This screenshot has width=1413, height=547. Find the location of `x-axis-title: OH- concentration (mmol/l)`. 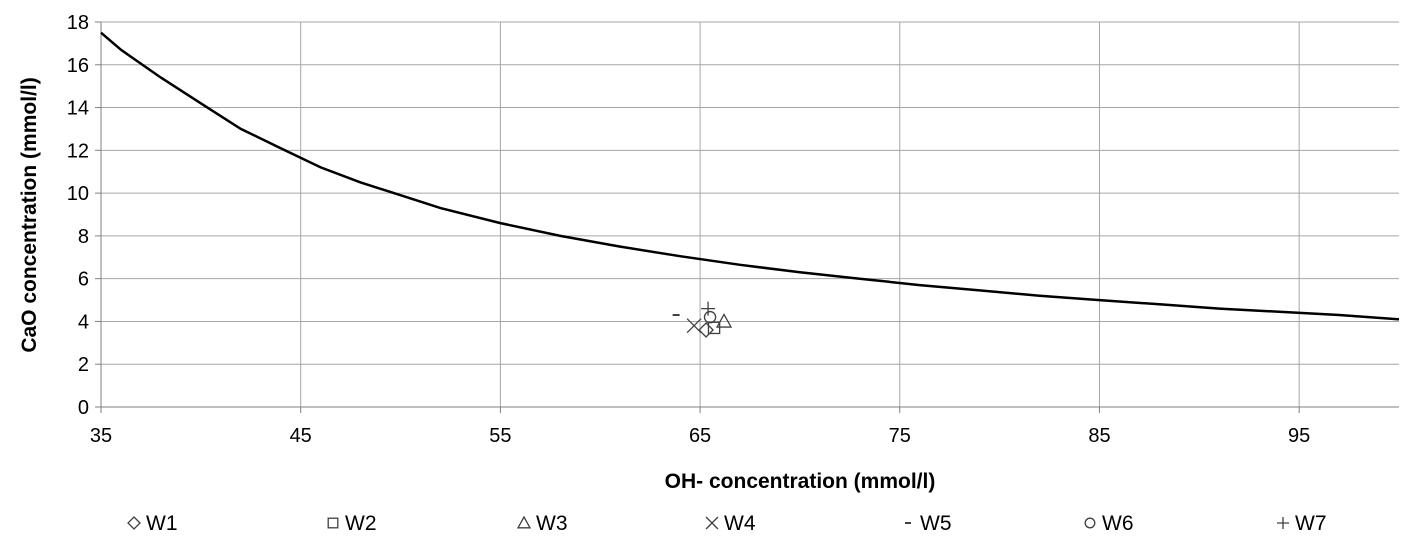

x-axis-title: OH- concentration (mmol/l) is located at coordinates (800, 481).